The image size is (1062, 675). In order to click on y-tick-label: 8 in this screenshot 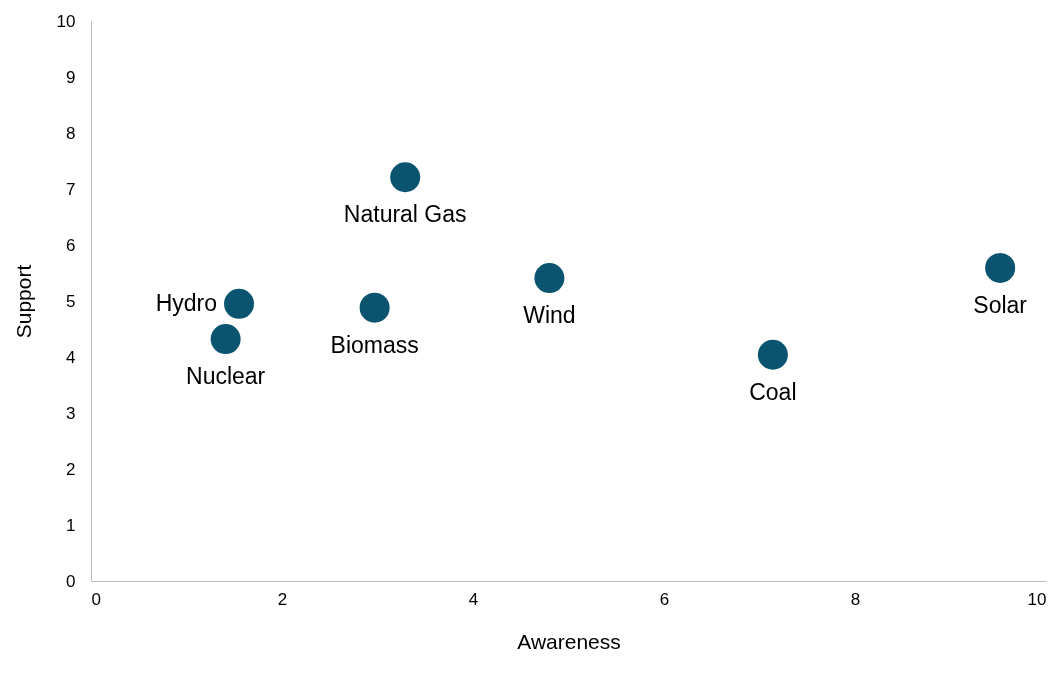, I will do `click(71, 133)`.